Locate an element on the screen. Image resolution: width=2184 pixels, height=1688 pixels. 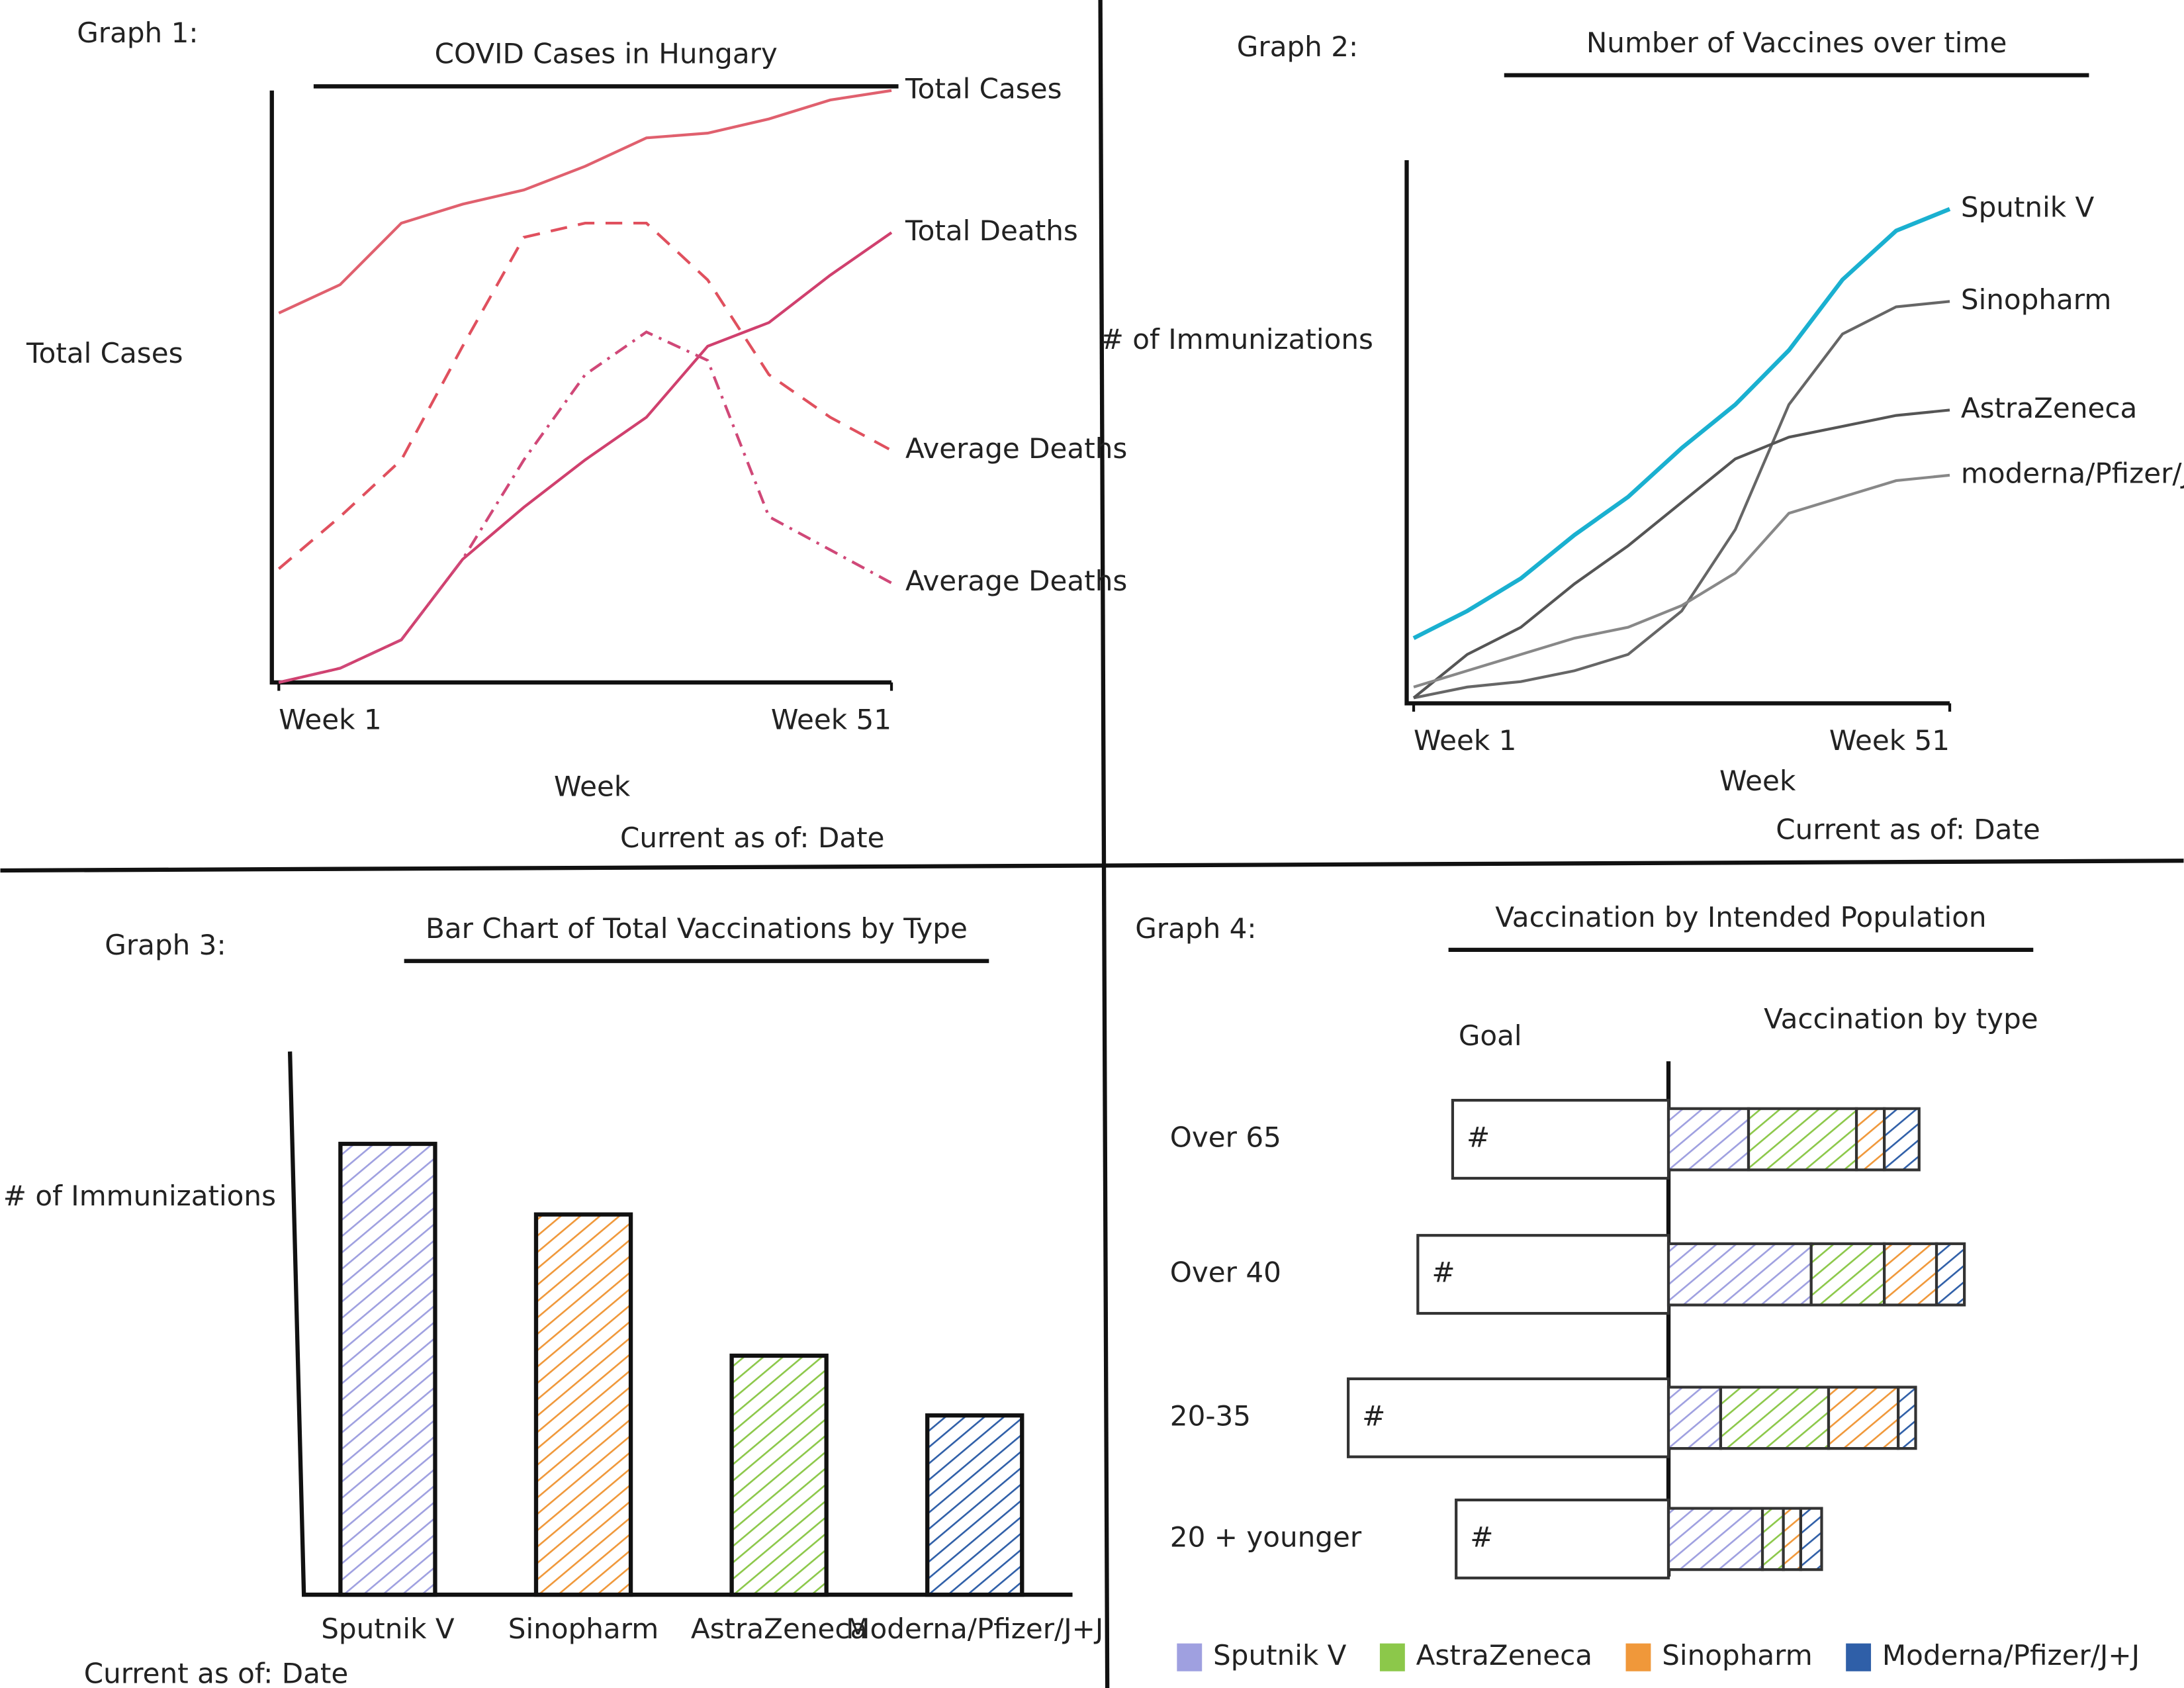
chart-title: Vaccination by Intended Population is located at coordinates (1740, 917).